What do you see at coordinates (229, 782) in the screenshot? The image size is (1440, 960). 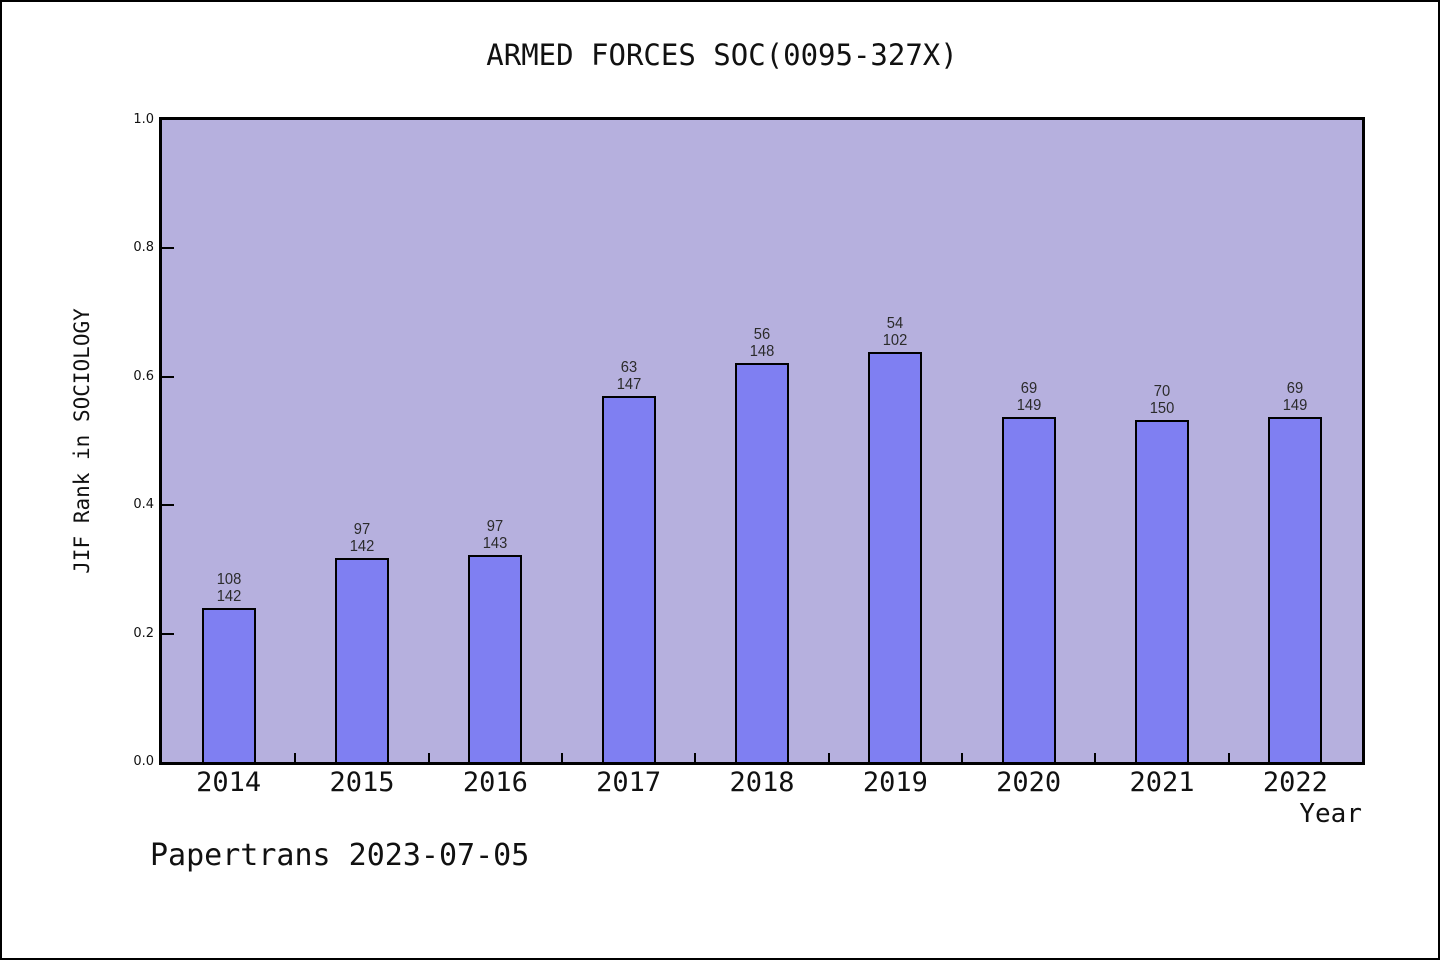 I see `x-tick-label-2014: 2014` at bounding box center [229, 782].